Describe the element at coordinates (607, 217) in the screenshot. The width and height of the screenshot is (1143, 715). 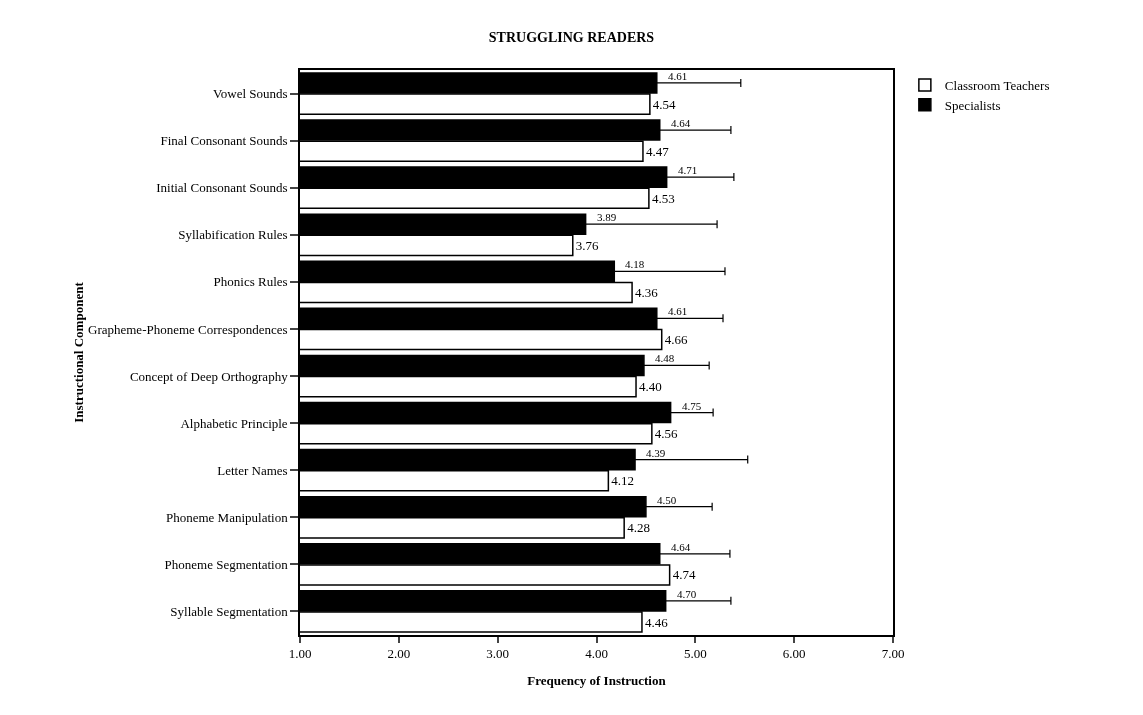
I see `data-label: 3.89` at that location.